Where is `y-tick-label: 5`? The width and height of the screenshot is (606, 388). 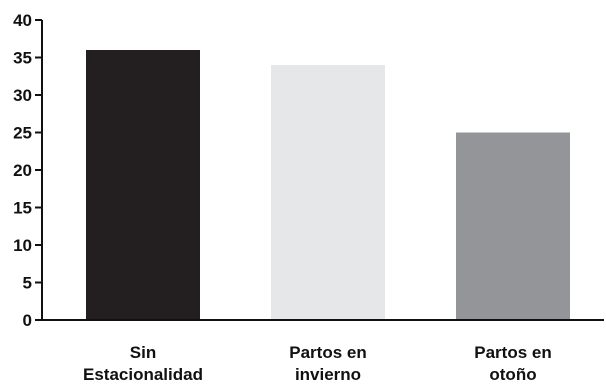 y-tick-label: 5 is located at coordinates (27, 283).